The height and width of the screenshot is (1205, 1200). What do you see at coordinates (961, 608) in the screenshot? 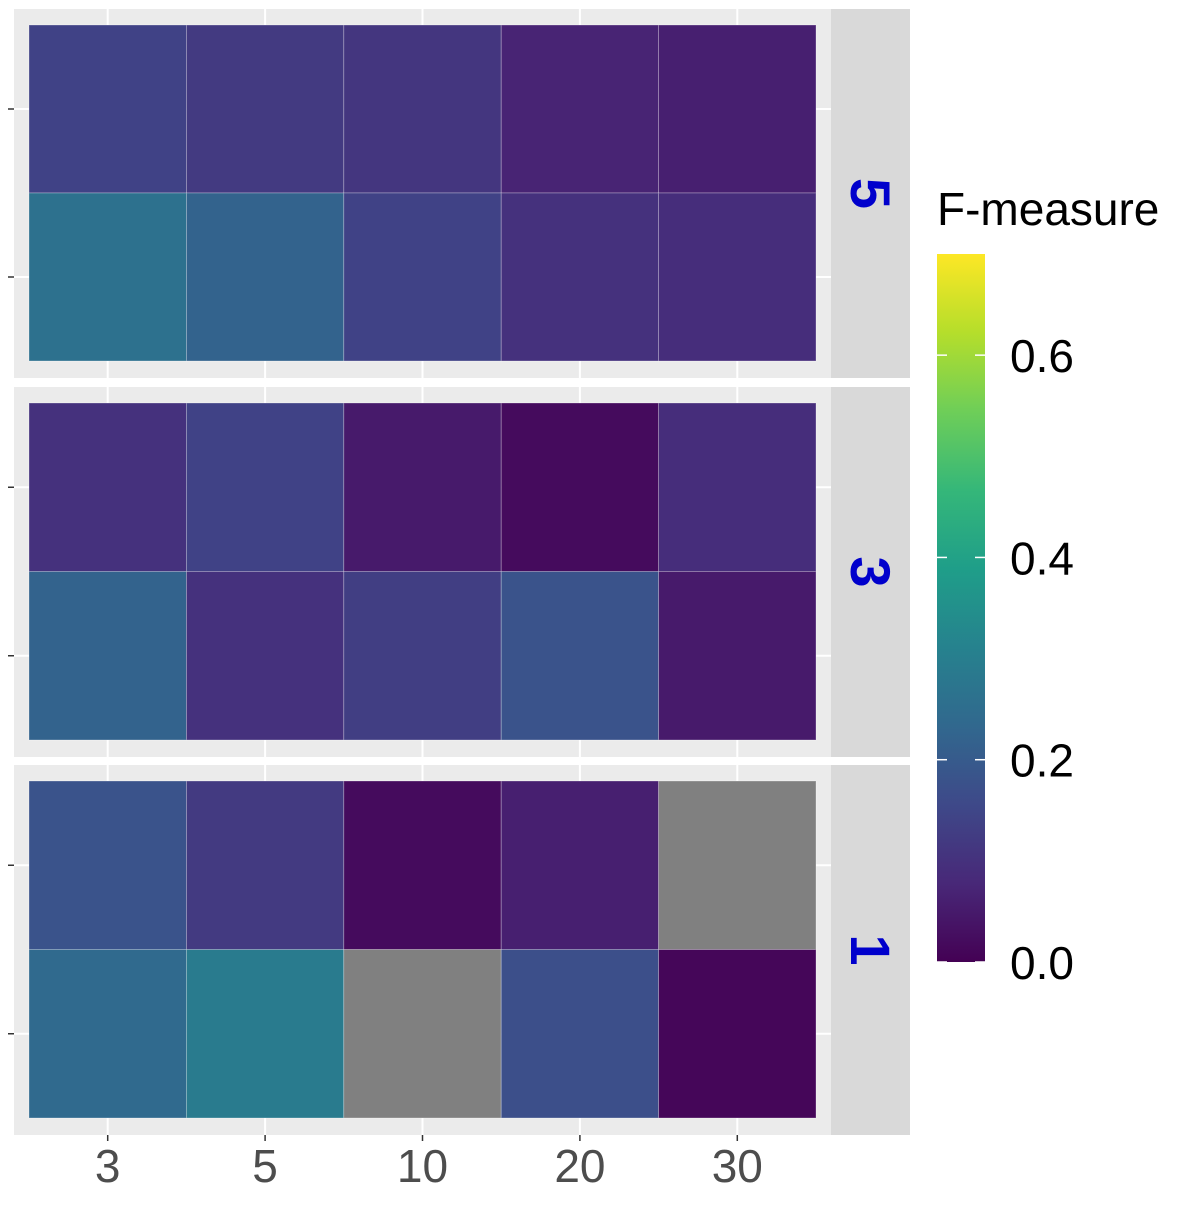
I see `legend-colorbar` at bounding box center [961, 608].